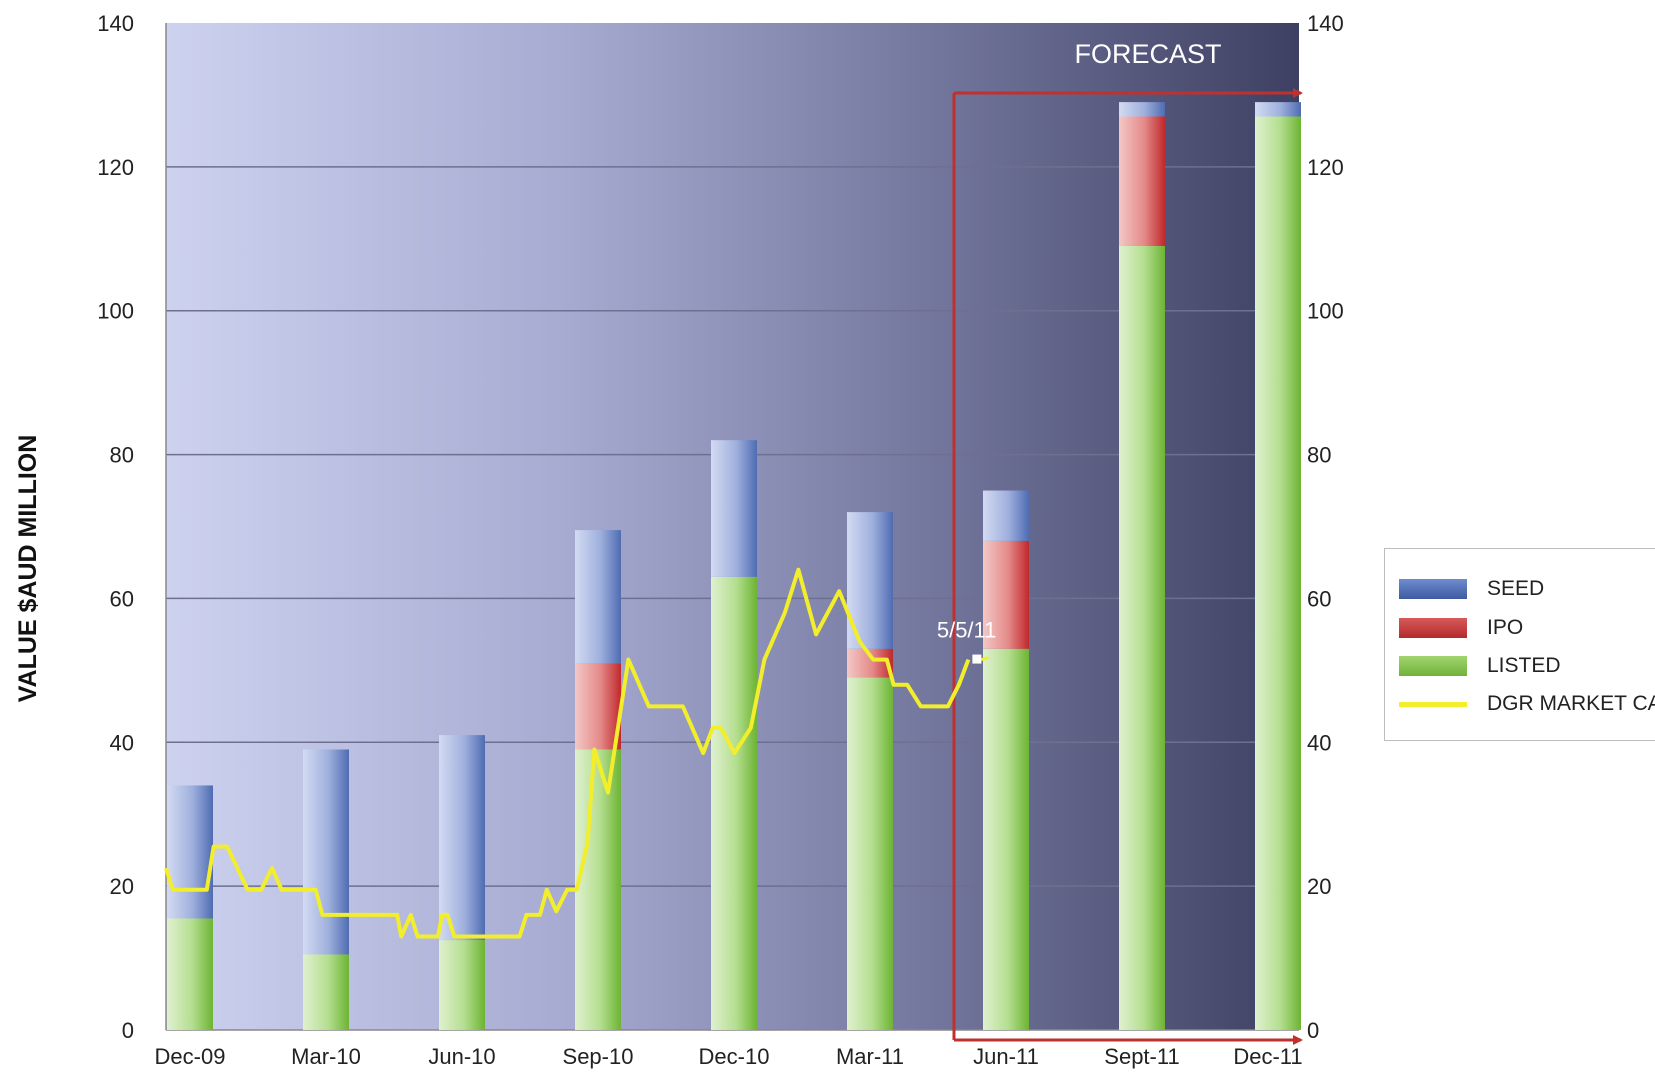 This screenshot has height=1073, width=1655. Describe the element at coordinates (128, 1030) in the screenshot. I see `y-tick-label: 0` at that location.